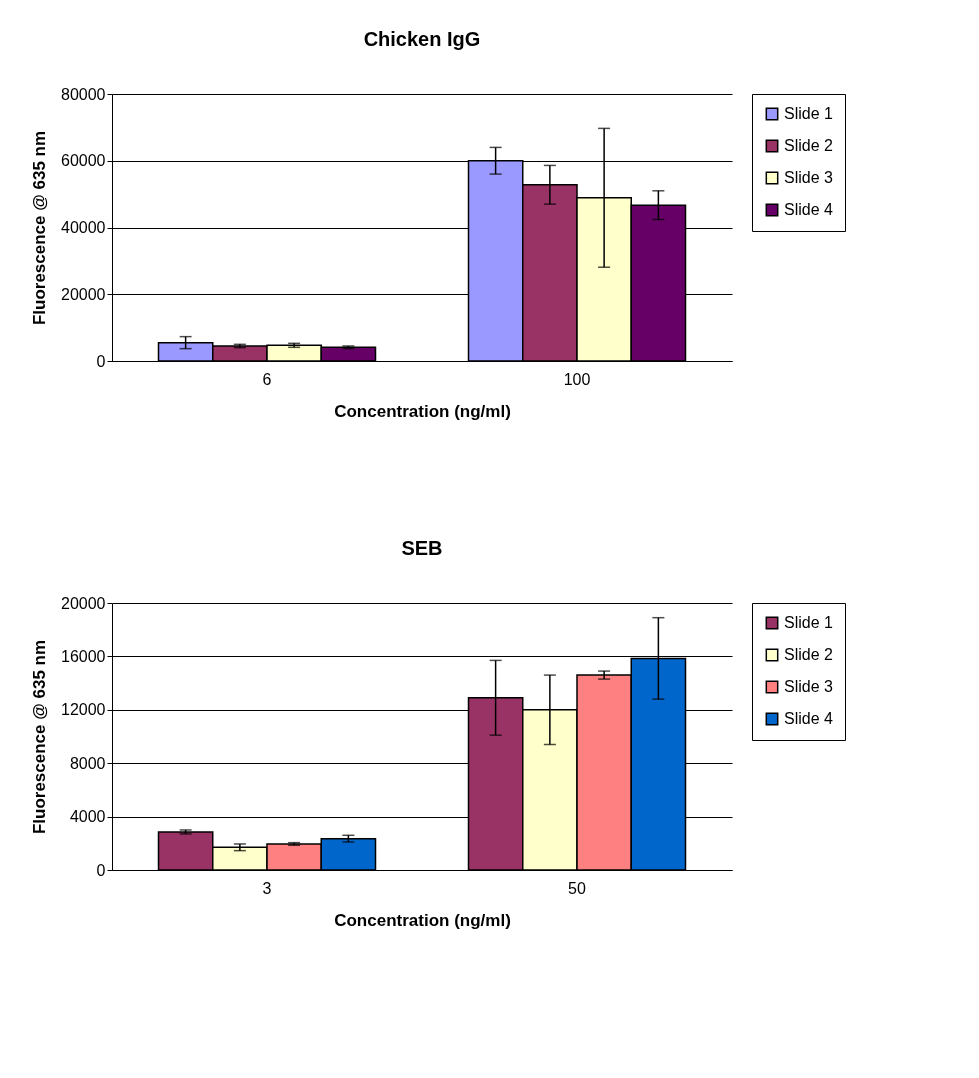  Describe the element at coordinates (422, 39) in the screenshot. I see `chart-title: Chicken IgG` at that location.